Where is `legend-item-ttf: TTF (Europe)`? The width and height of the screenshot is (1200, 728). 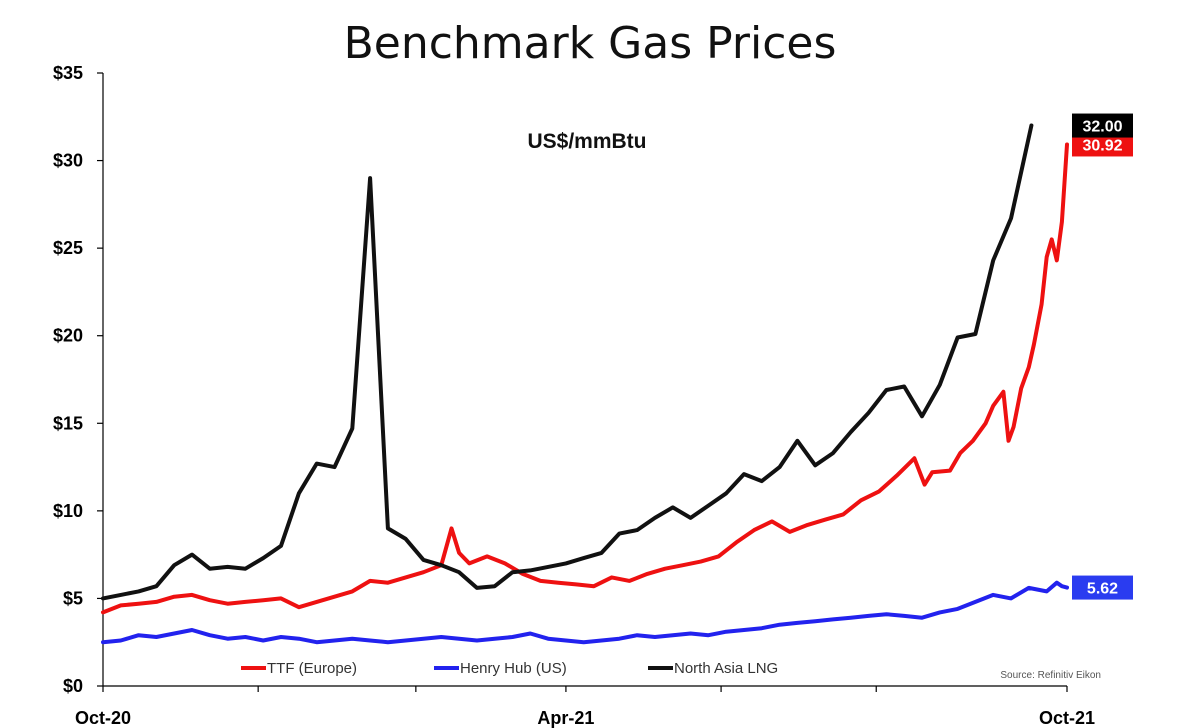 legend-item-ttf: TTF (Europe) is located at coordinates (299, 668).